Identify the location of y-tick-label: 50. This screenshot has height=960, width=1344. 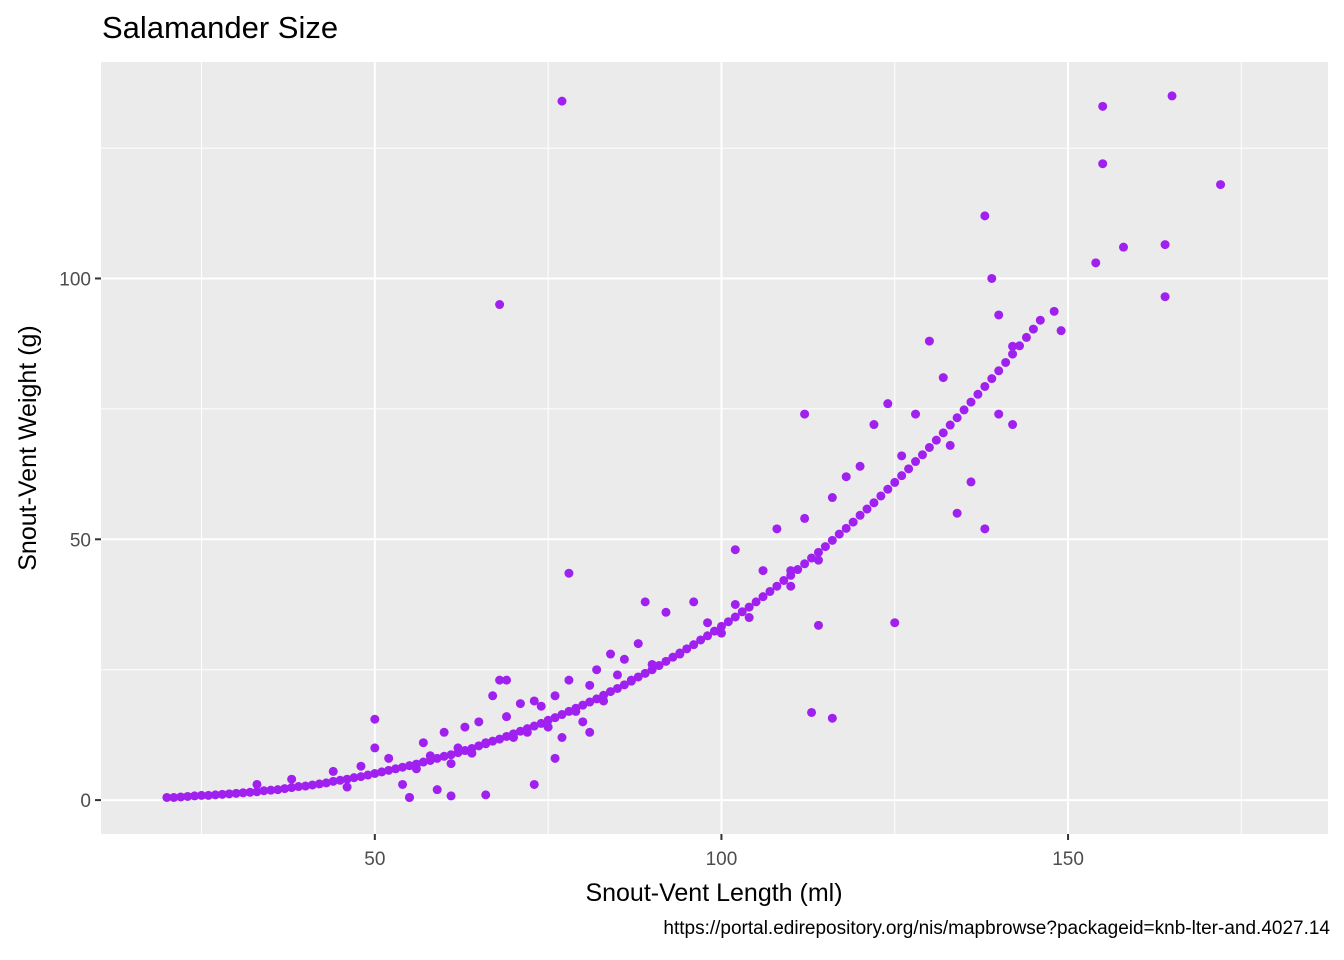
(80, 540).